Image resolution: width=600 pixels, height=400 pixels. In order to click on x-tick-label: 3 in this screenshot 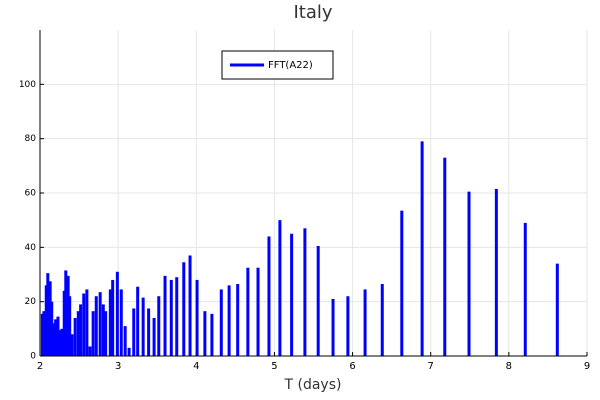, I will do `click(118, 366)`.